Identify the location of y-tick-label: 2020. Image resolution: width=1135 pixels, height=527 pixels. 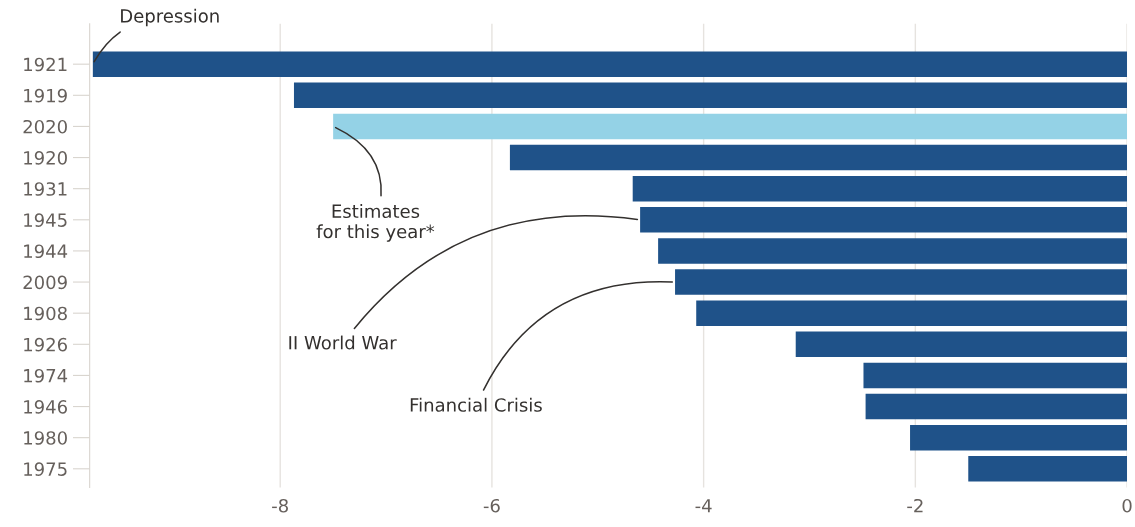
(45, 126).